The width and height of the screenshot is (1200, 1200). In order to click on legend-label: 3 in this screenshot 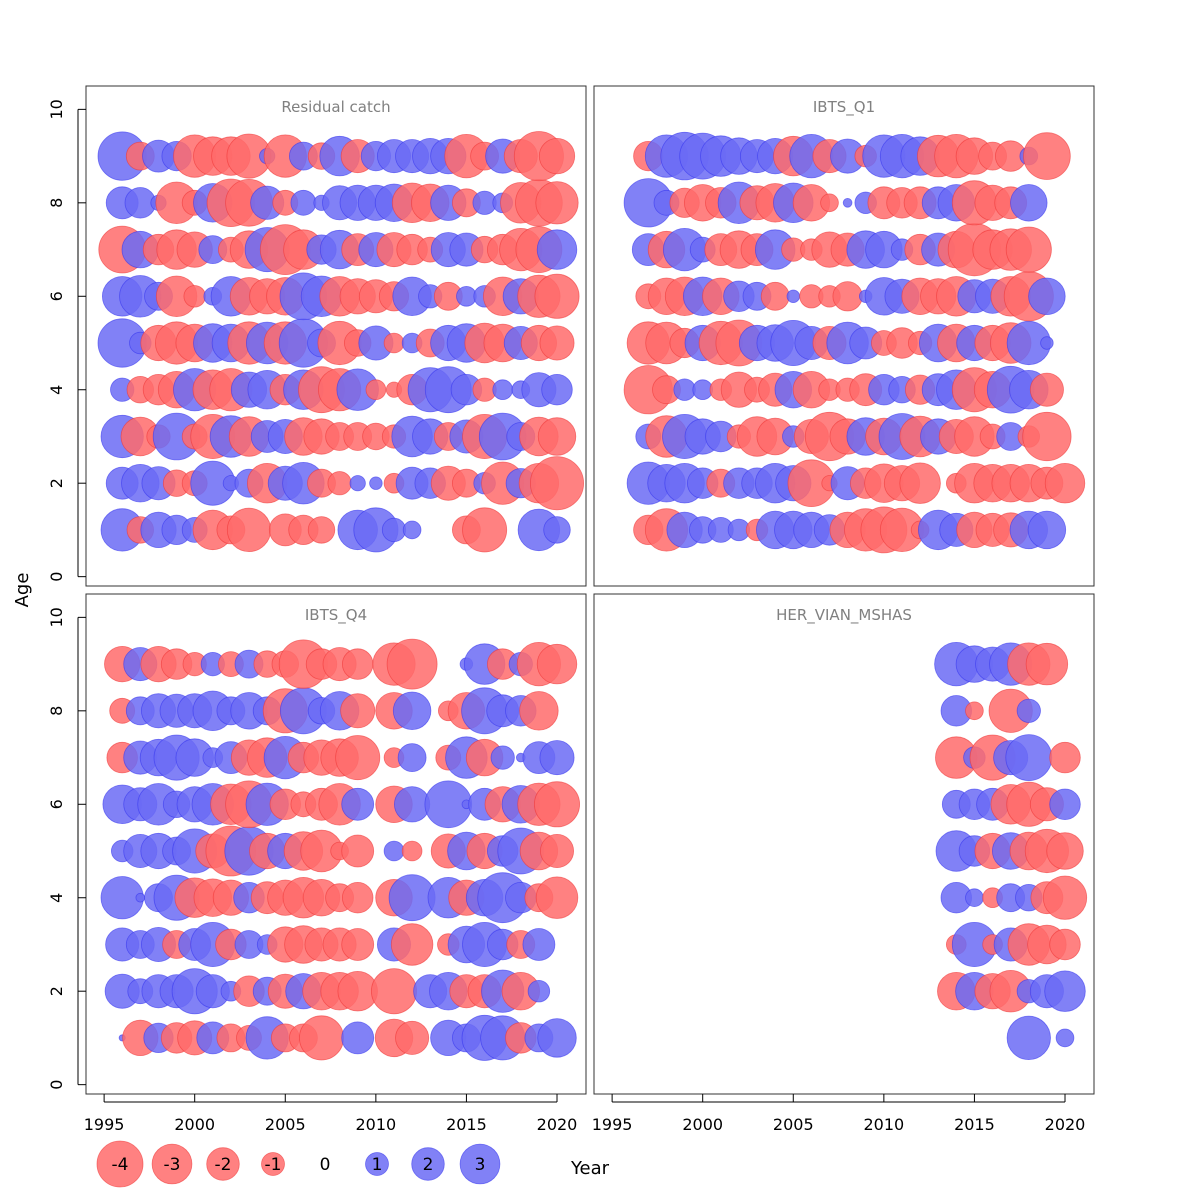, I will do `click(480, 1165)`.